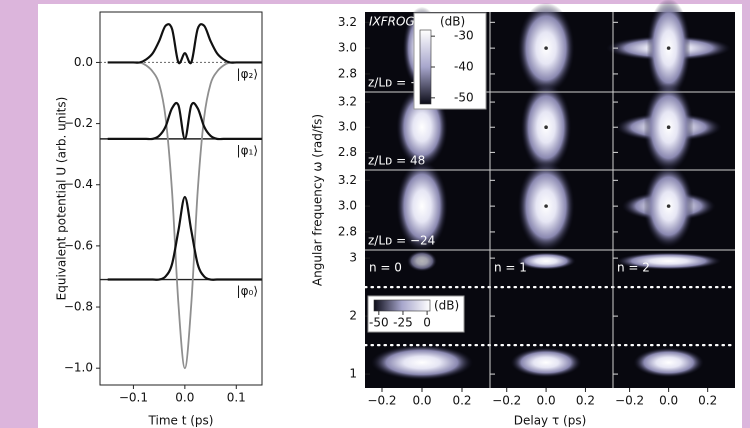 The height and width of the screenshot is (428, 750). I want to click on level-label: |φ₂⟩, so click(247, 74).